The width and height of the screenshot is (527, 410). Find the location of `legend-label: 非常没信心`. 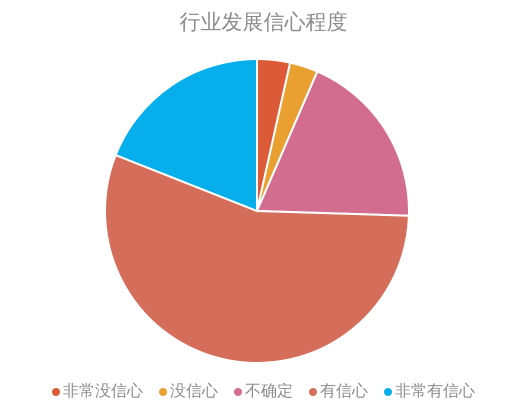

legend-label: 非常没信心 is located at coordinates (103, 391).